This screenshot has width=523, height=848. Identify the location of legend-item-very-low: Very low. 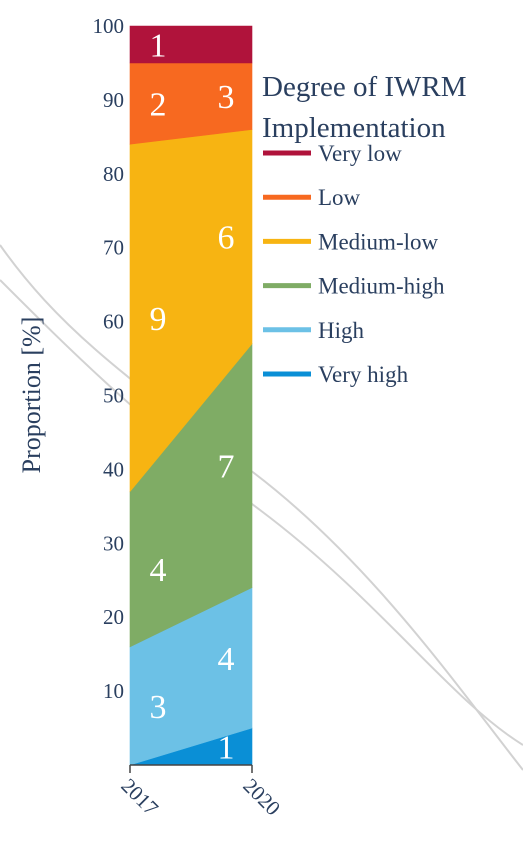
(360, 153).